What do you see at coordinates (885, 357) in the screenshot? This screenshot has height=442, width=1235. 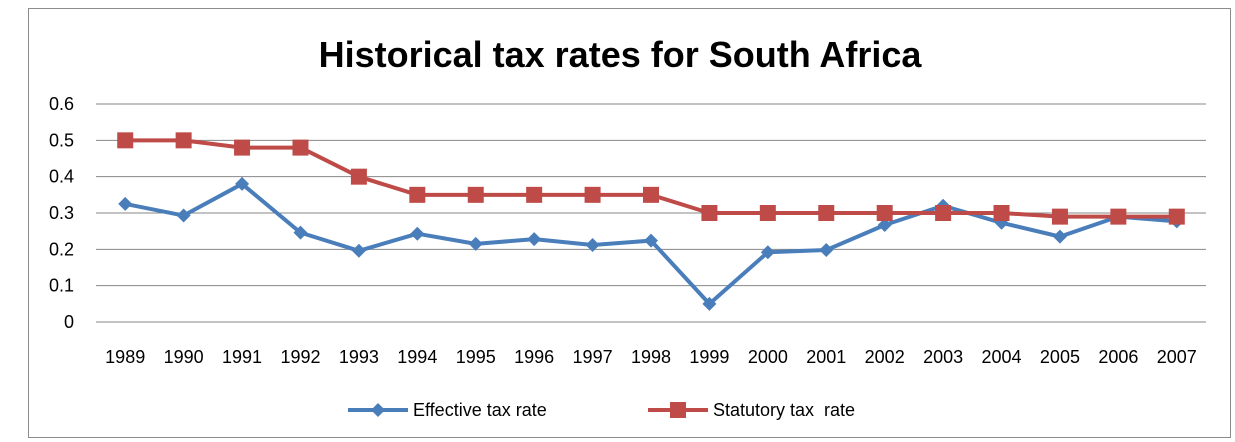 I see `x-tick-label: 2002` at bounding box center [885, 357].